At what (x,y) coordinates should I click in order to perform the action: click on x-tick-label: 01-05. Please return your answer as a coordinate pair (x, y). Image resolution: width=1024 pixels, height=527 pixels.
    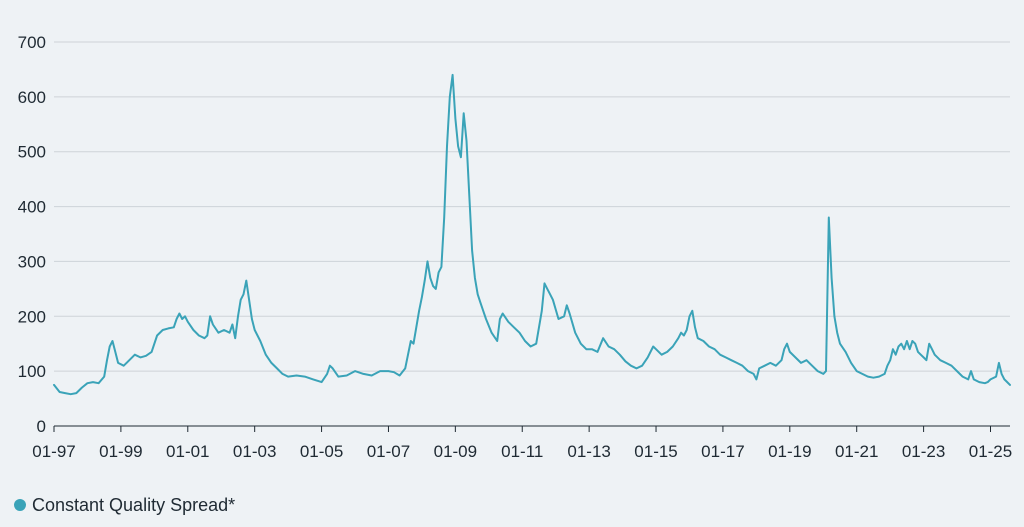
    Looking at the image, I should click on (321, 451).